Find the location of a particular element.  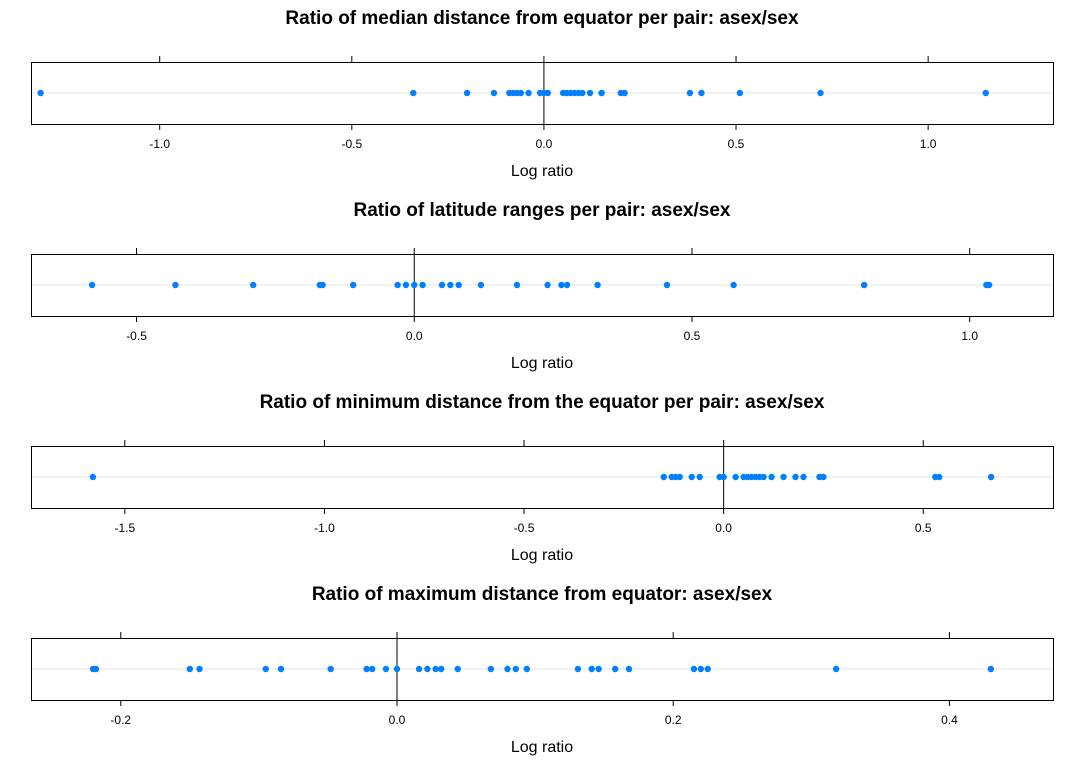

tick-label: -1.5 is located at coordinates (124, 528).